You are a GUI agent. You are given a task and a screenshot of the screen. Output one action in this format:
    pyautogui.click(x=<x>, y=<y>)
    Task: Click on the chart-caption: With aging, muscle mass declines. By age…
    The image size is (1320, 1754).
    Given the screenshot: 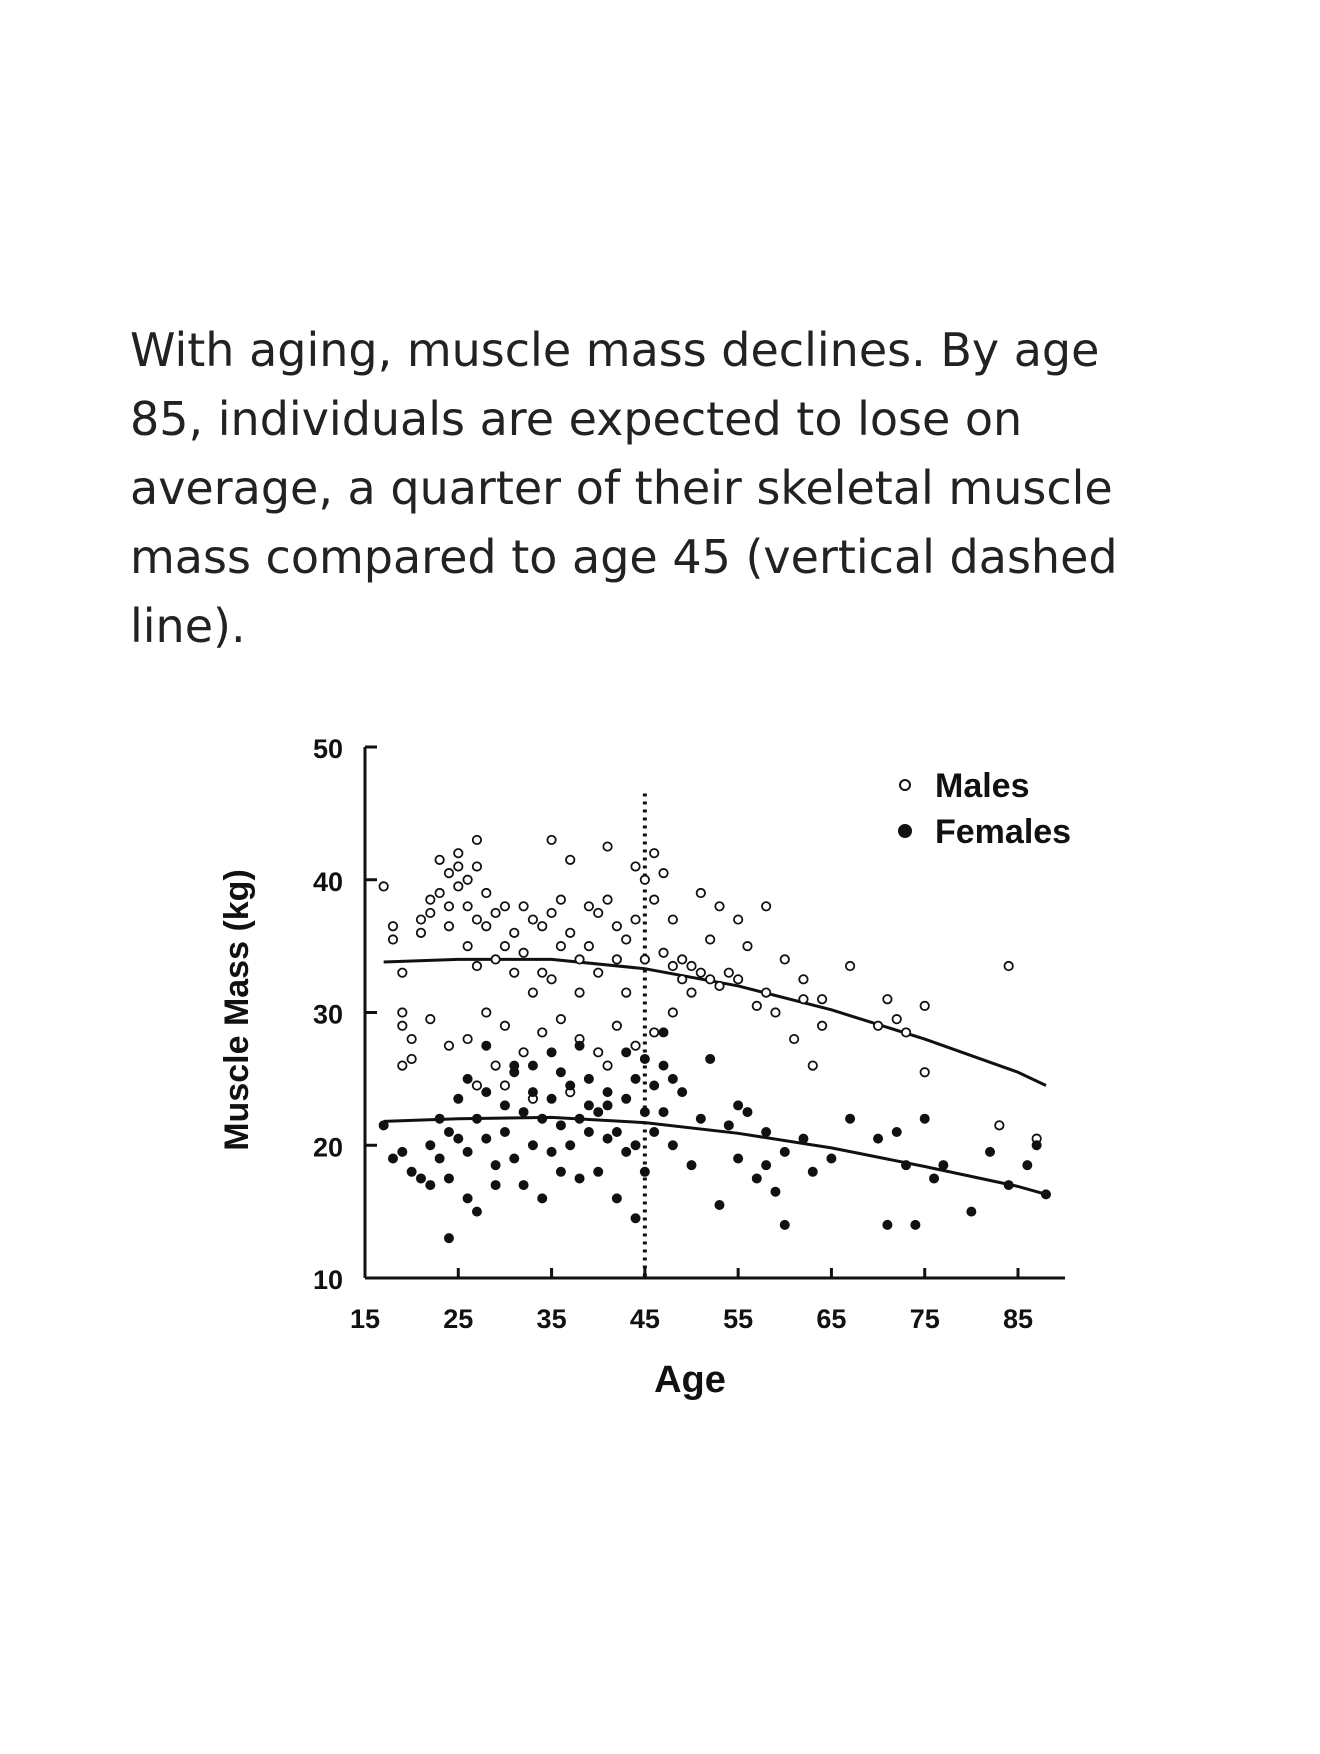 What is the action you would take?
    pyautogui.click(x=624, y=488)
    